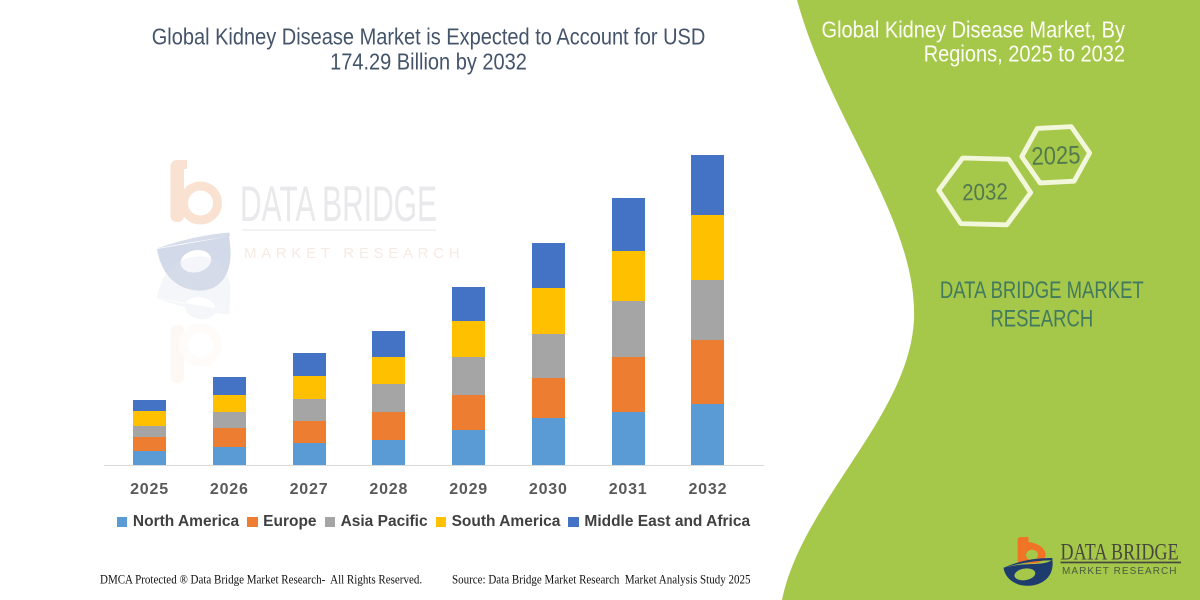 This screenshot has height=600, width=1200. I want to click on svg-text: MARKET RESEARCH, so click(354, 253).